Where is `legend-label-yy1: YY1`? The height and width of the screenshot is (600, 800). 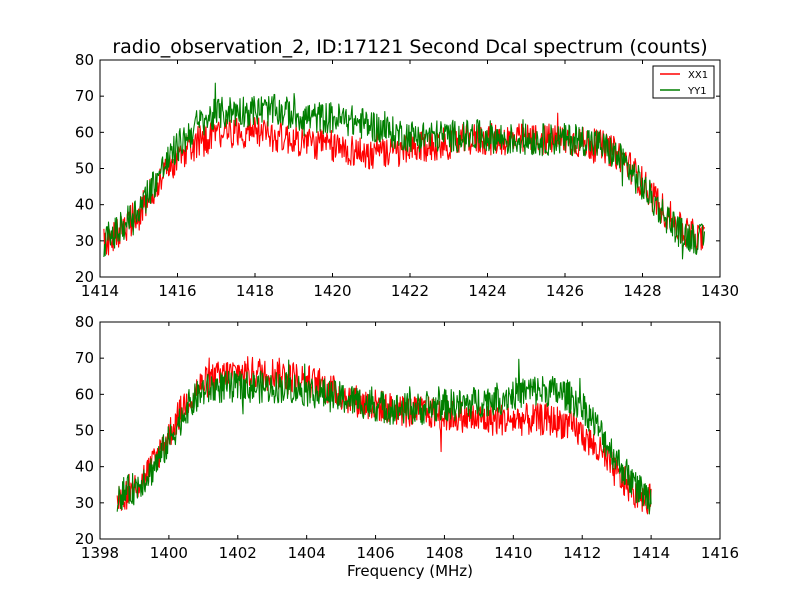
legend-label-yy1: YY1 is located at coordinates (697, 91).